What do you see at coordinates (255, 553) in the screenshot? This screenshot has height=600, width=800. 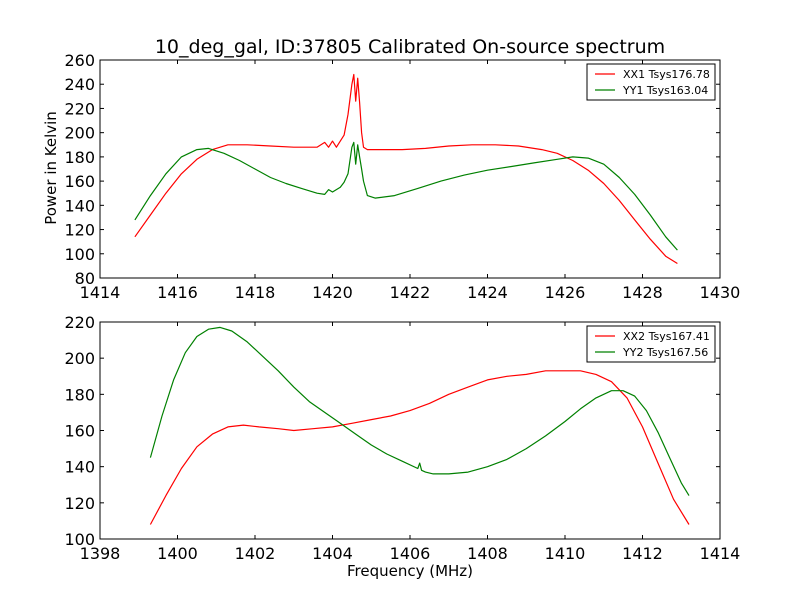 I see `x-tick-label: 1402` at bounding box center [255, 553].